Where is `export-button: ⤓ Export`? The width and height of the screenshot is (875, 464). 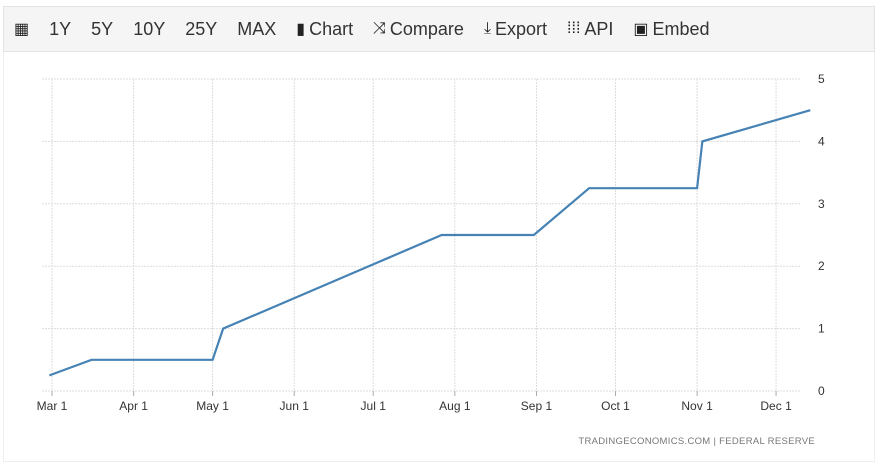 export-button: ⤓ Export is located at coordinates (515, 29).